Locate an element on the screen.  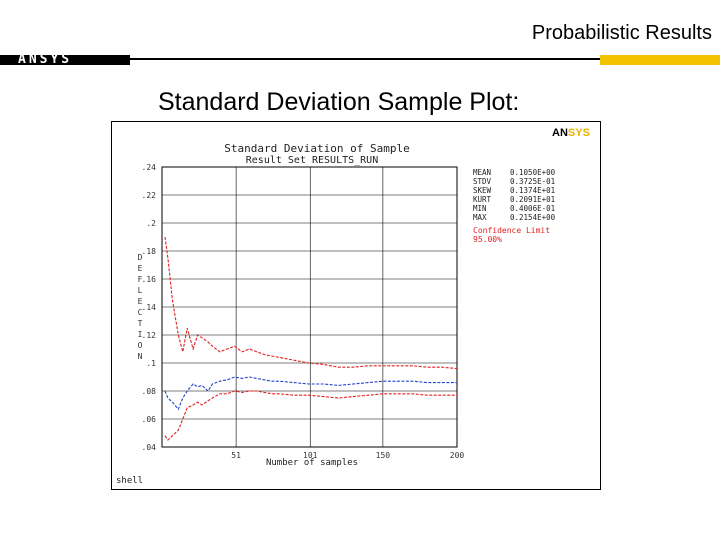
y-axis-label-letter: F is located at coordinates (140, 279).